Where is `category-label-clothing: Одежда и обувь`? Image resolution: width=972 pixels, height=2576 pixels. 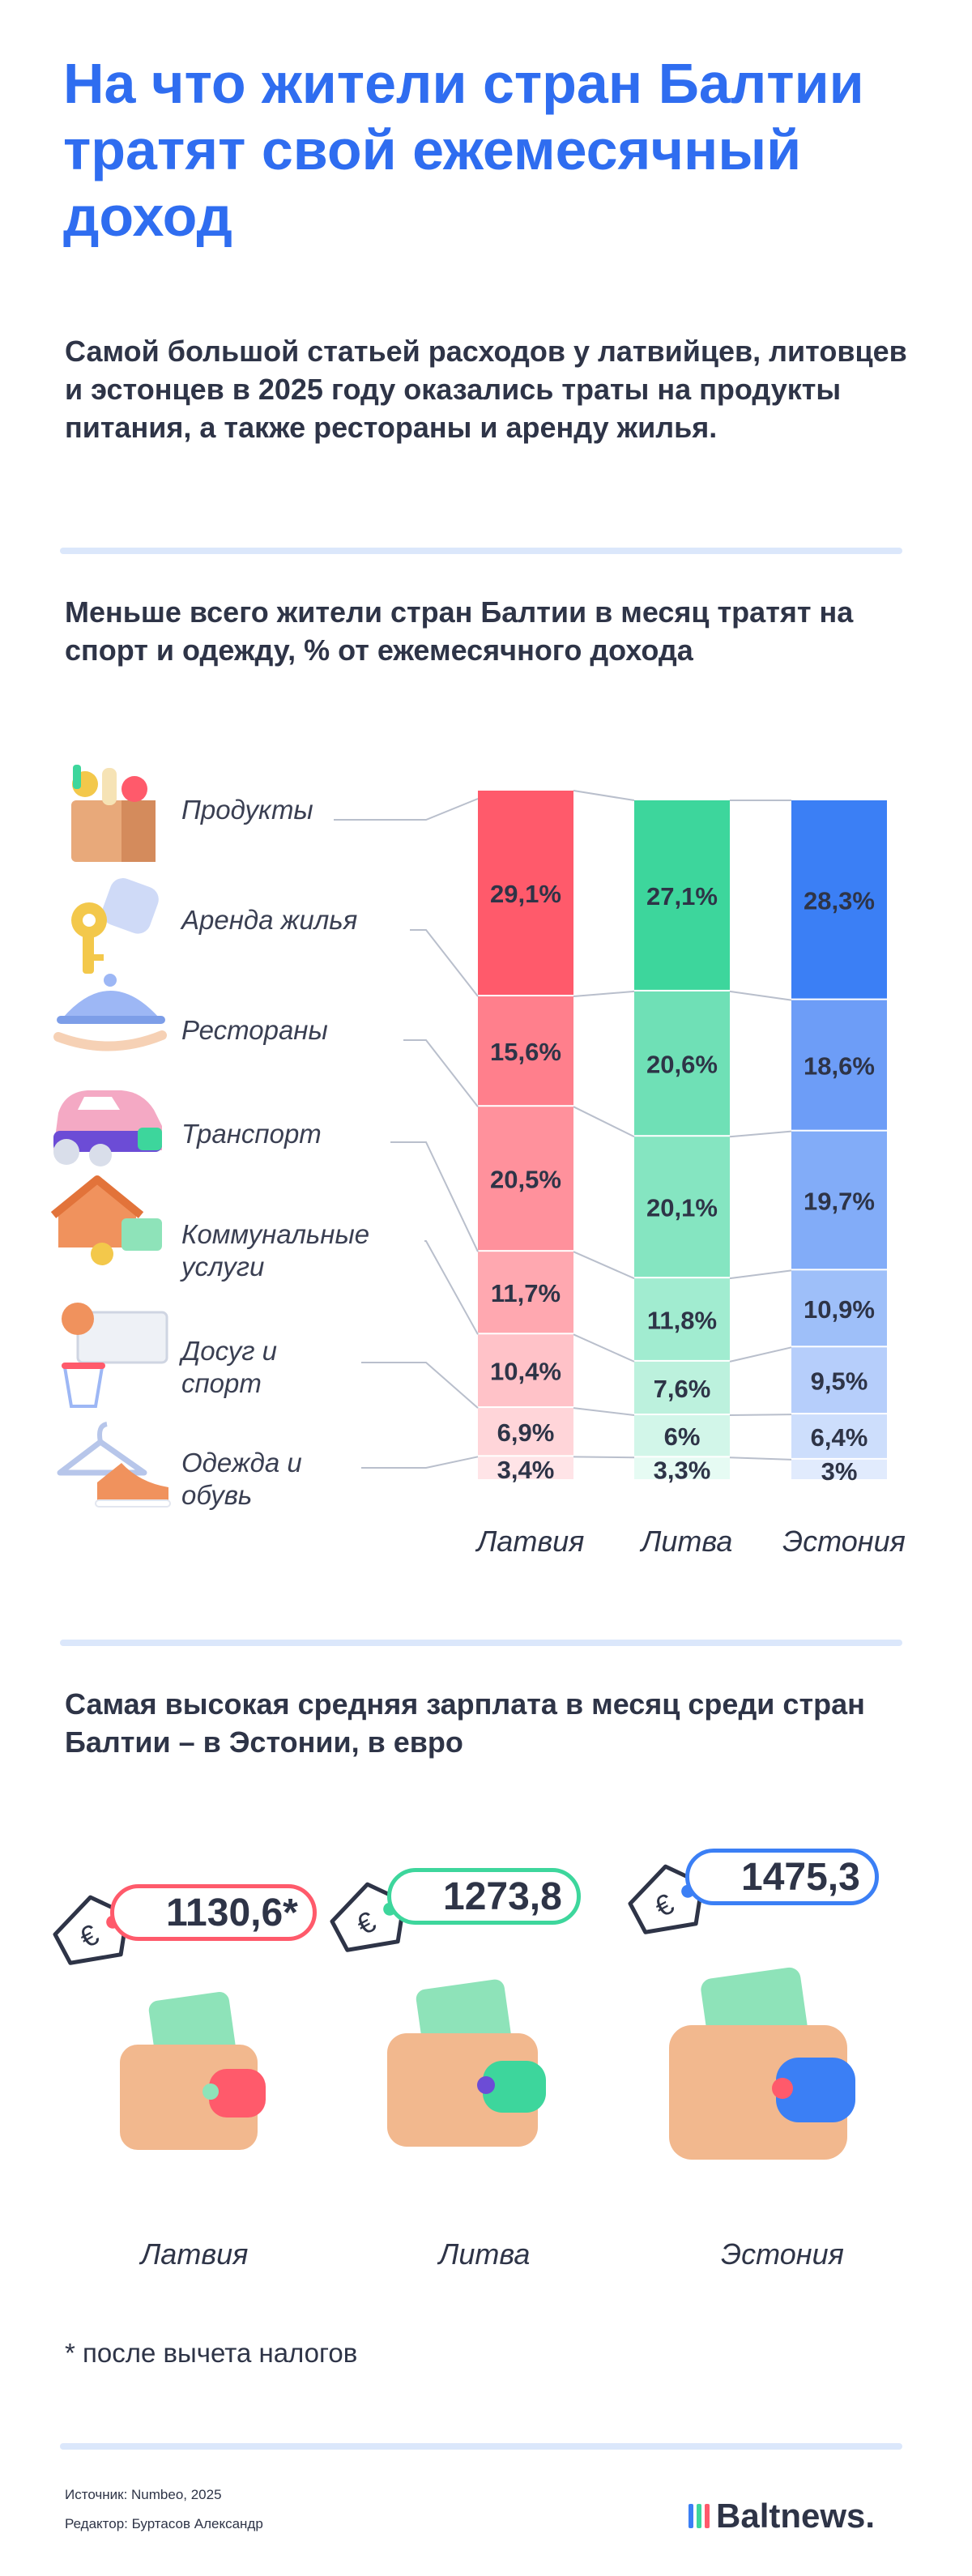 category-label-clothing: Одежда и обувь is located at coordinates (242, 1479).